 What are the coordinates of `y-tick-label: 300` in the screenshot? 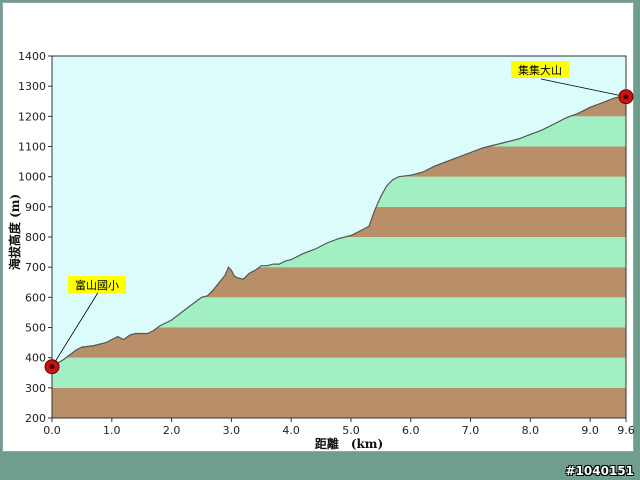 It's located at (35, 388).